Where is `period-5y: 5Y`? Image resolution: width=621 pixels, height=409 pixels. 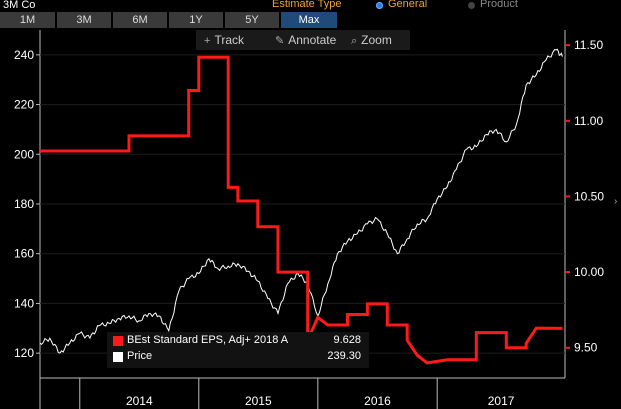 period-5y: 5Y is located at coordinates (252, 20).